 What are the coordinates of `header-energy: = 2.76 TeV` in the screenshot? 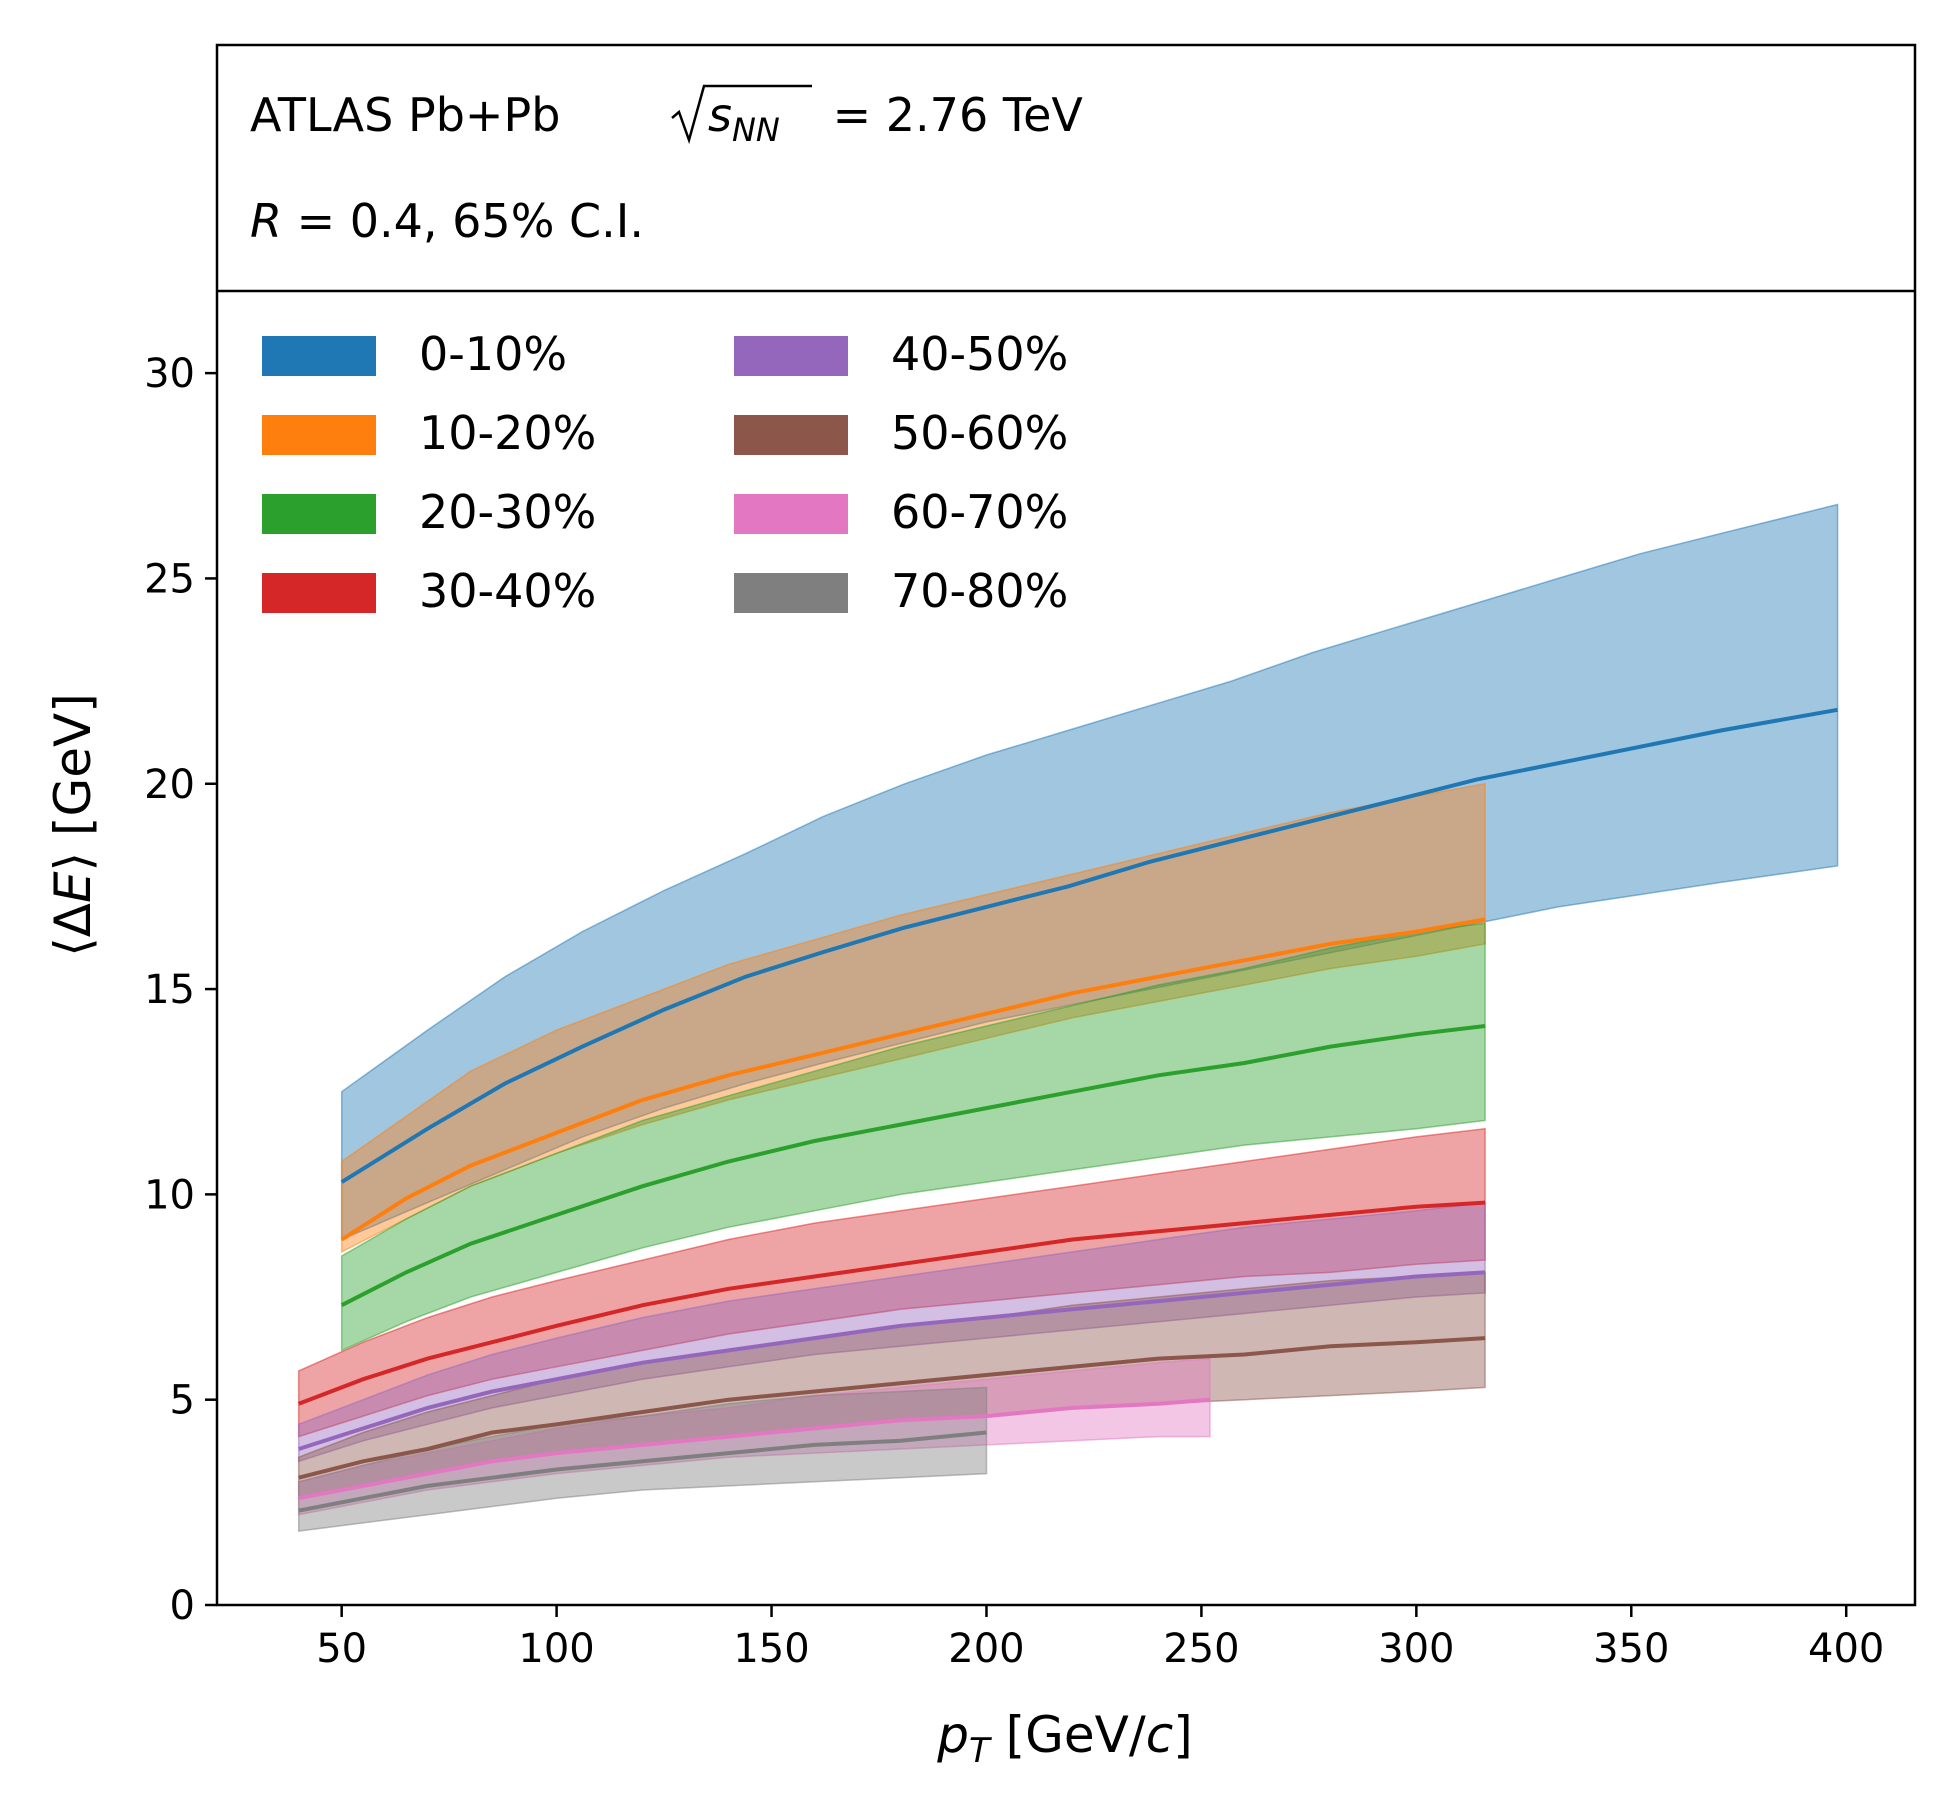 It's located at (950, 115).